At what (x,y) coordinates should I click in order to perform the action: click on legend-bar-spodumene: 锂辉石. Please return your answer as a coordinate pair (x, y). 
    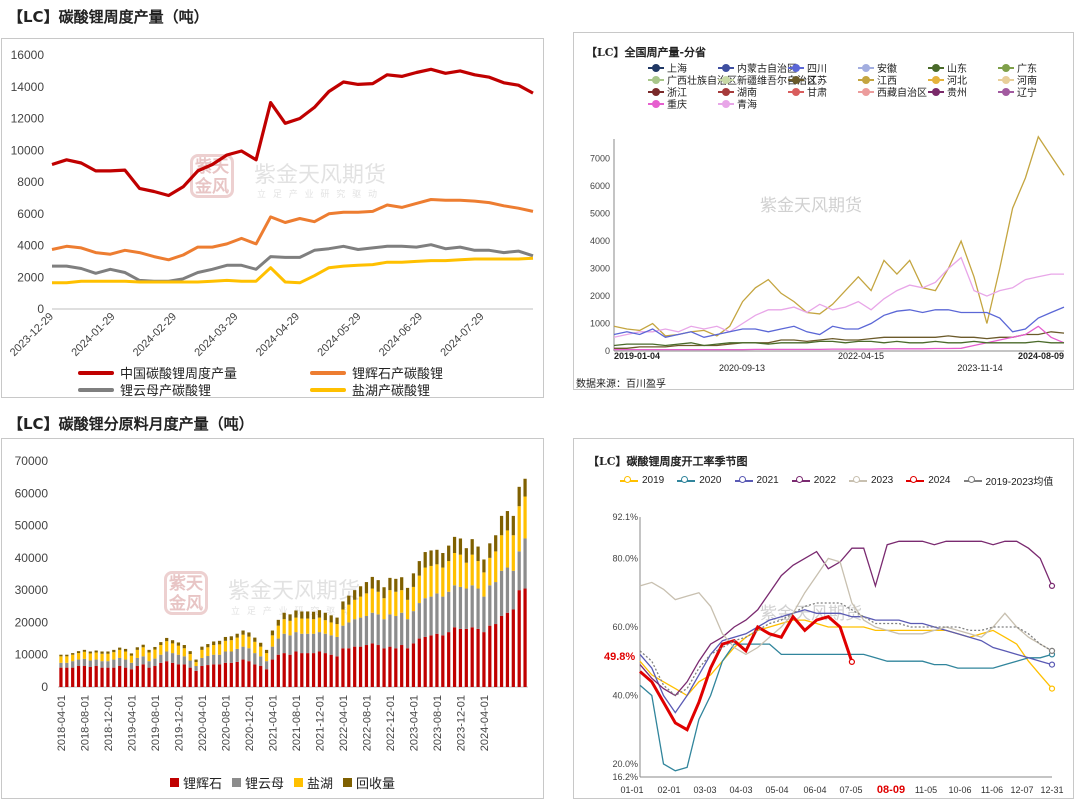
    Looking at the image, I should click on (196, 782).